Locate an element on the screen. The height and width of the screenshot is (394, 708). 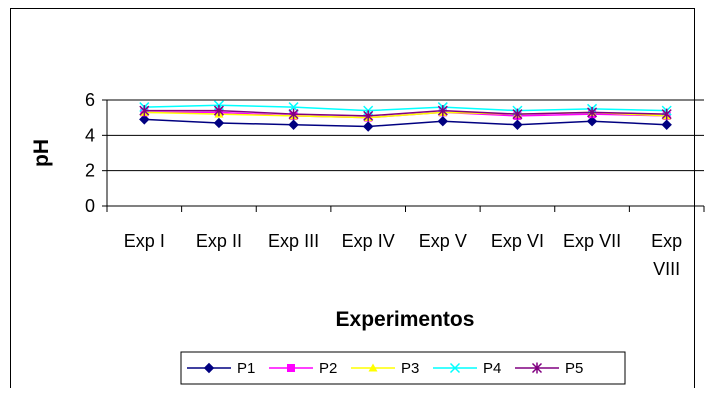
series-group is located at coordinates (405, 116).